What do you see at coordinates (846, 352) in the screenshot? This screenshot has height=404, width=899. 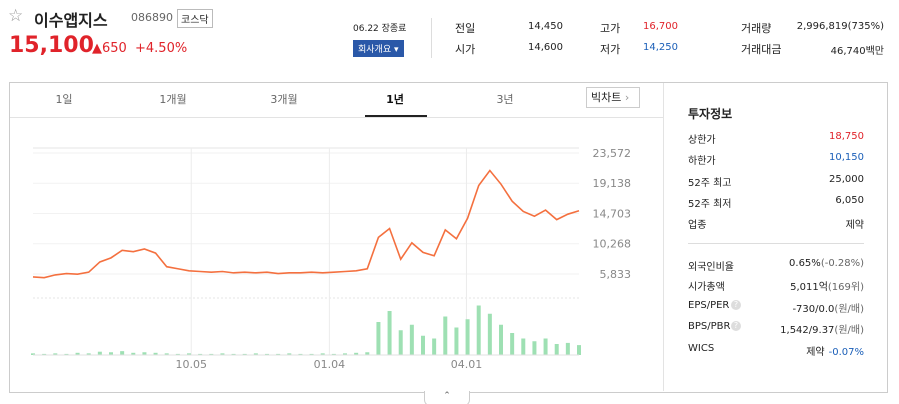 I see `info-value-sub: -0.07%` at bounding box center [846, 352].